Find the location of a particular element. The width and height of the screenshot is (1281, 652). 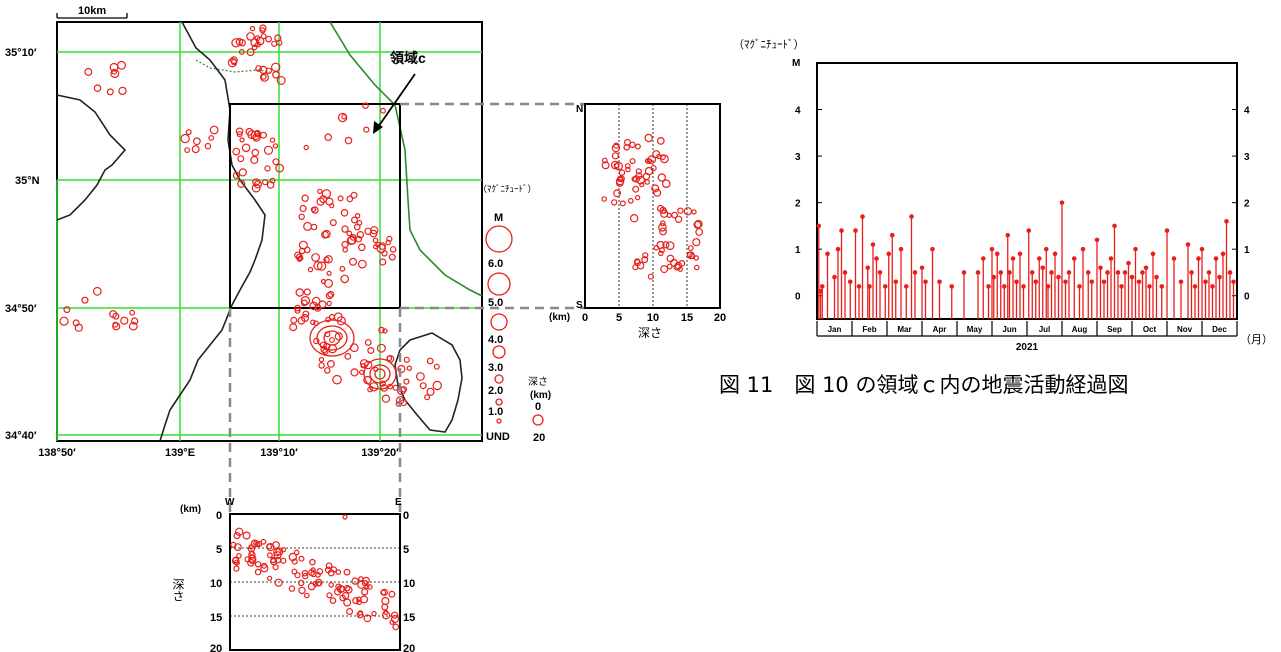

mt-ytick-label-right-2: 2 is located at coordinates (1247, 204).